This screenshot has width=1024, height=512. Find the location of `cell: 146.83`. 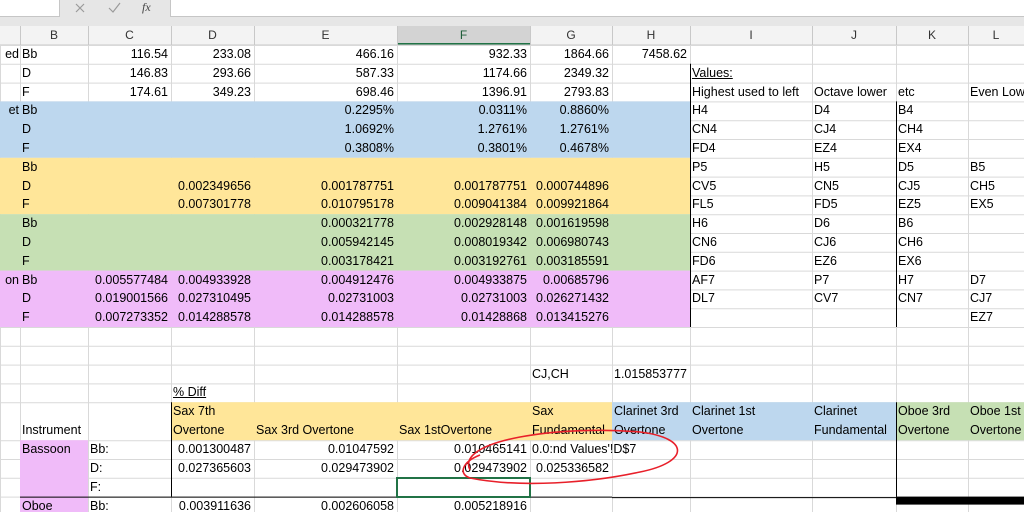

cell: 146.83 is located at coordinates (148, 72).